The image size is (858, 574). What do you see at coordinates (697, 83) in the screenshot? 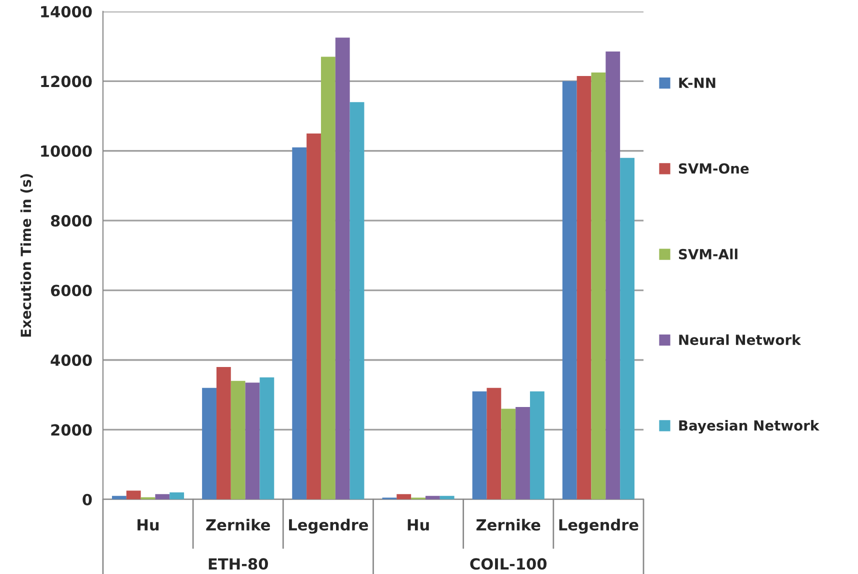
I see `legend-label: K-NN` at bounding box center [697, 83].